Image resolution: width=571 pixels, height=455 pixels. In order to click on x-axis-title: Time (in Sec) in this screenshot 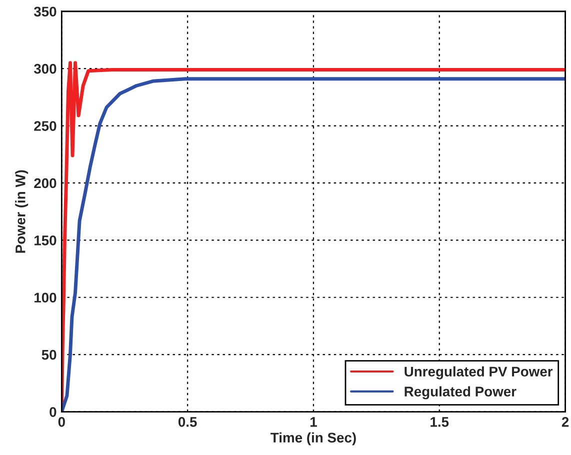, I will do `click(313, 439)`.